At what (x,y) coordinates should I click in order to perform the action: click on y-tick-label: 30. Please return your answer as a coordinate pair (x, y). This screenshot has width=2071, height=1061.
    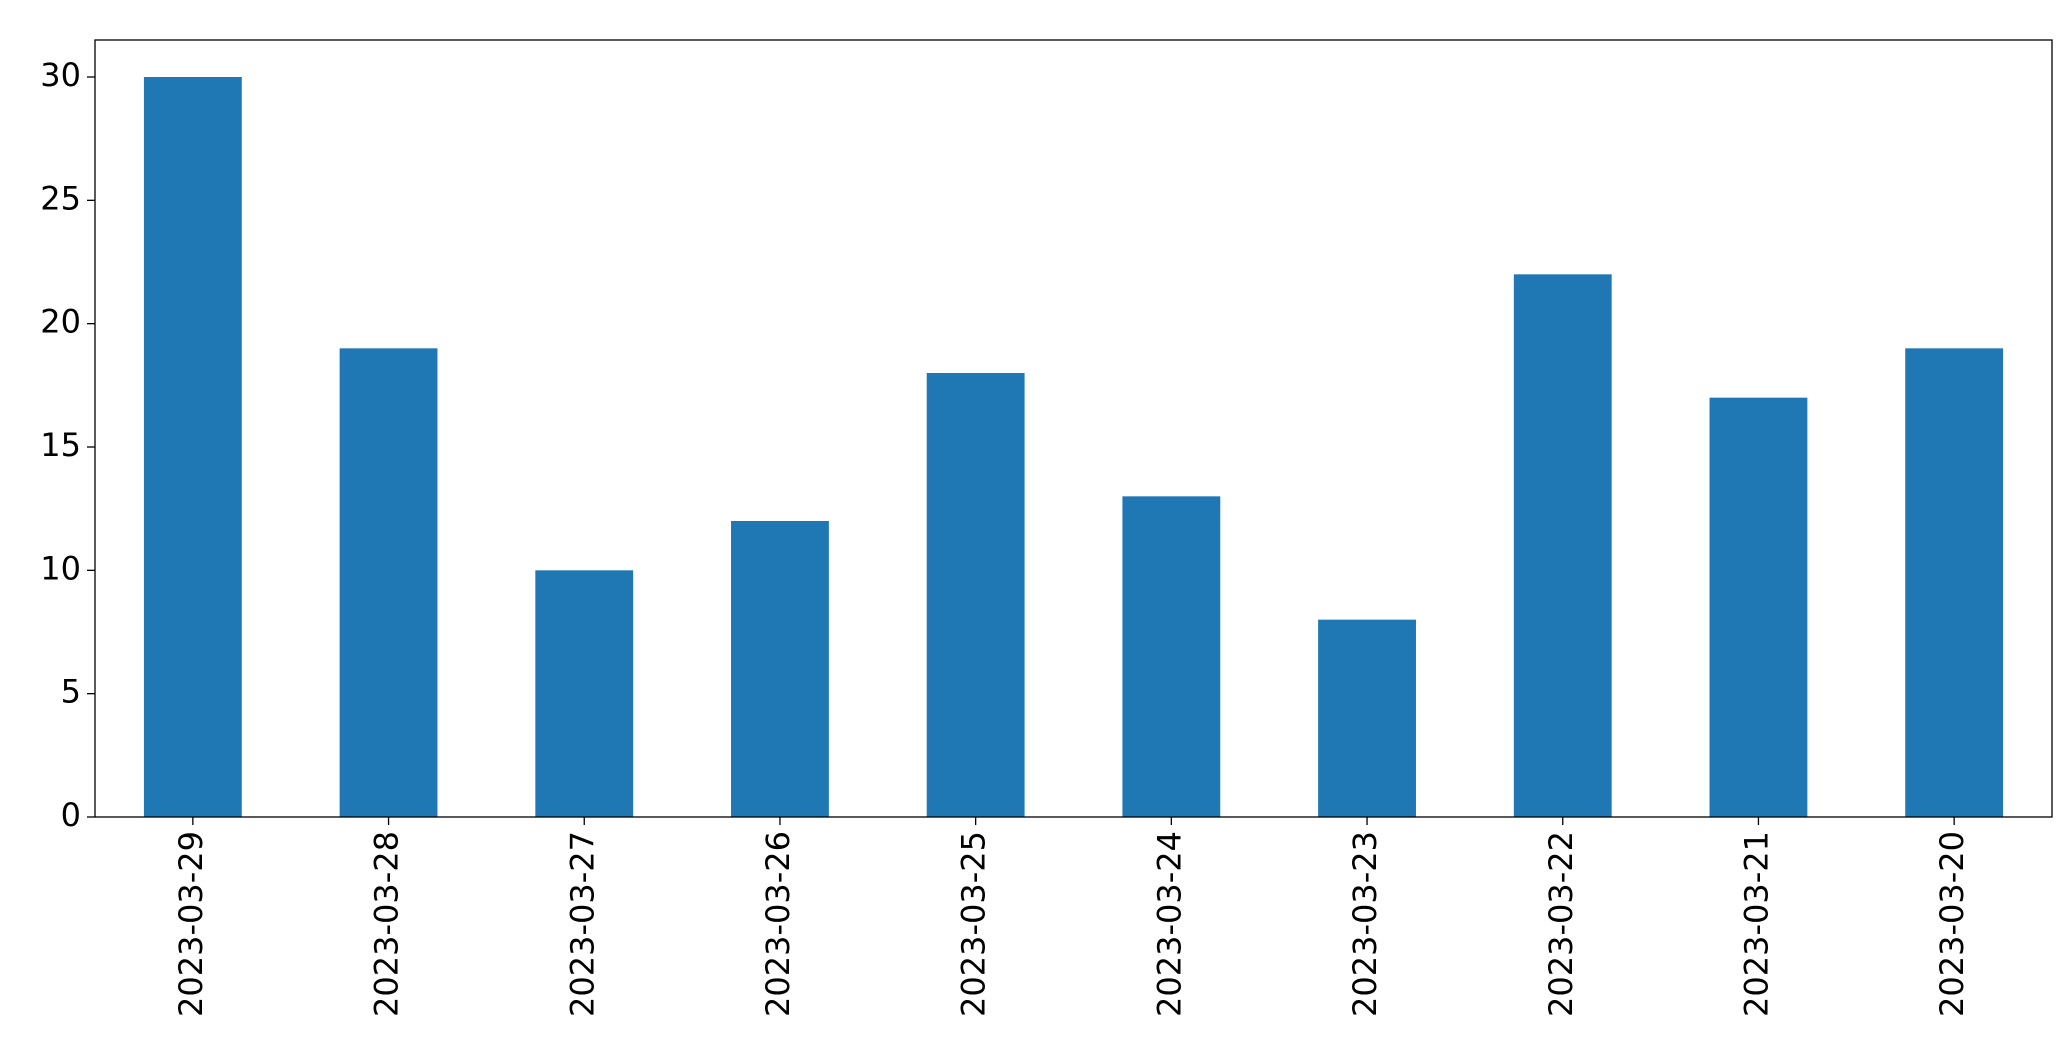
    Looking at the image, I should click on (60, 75).